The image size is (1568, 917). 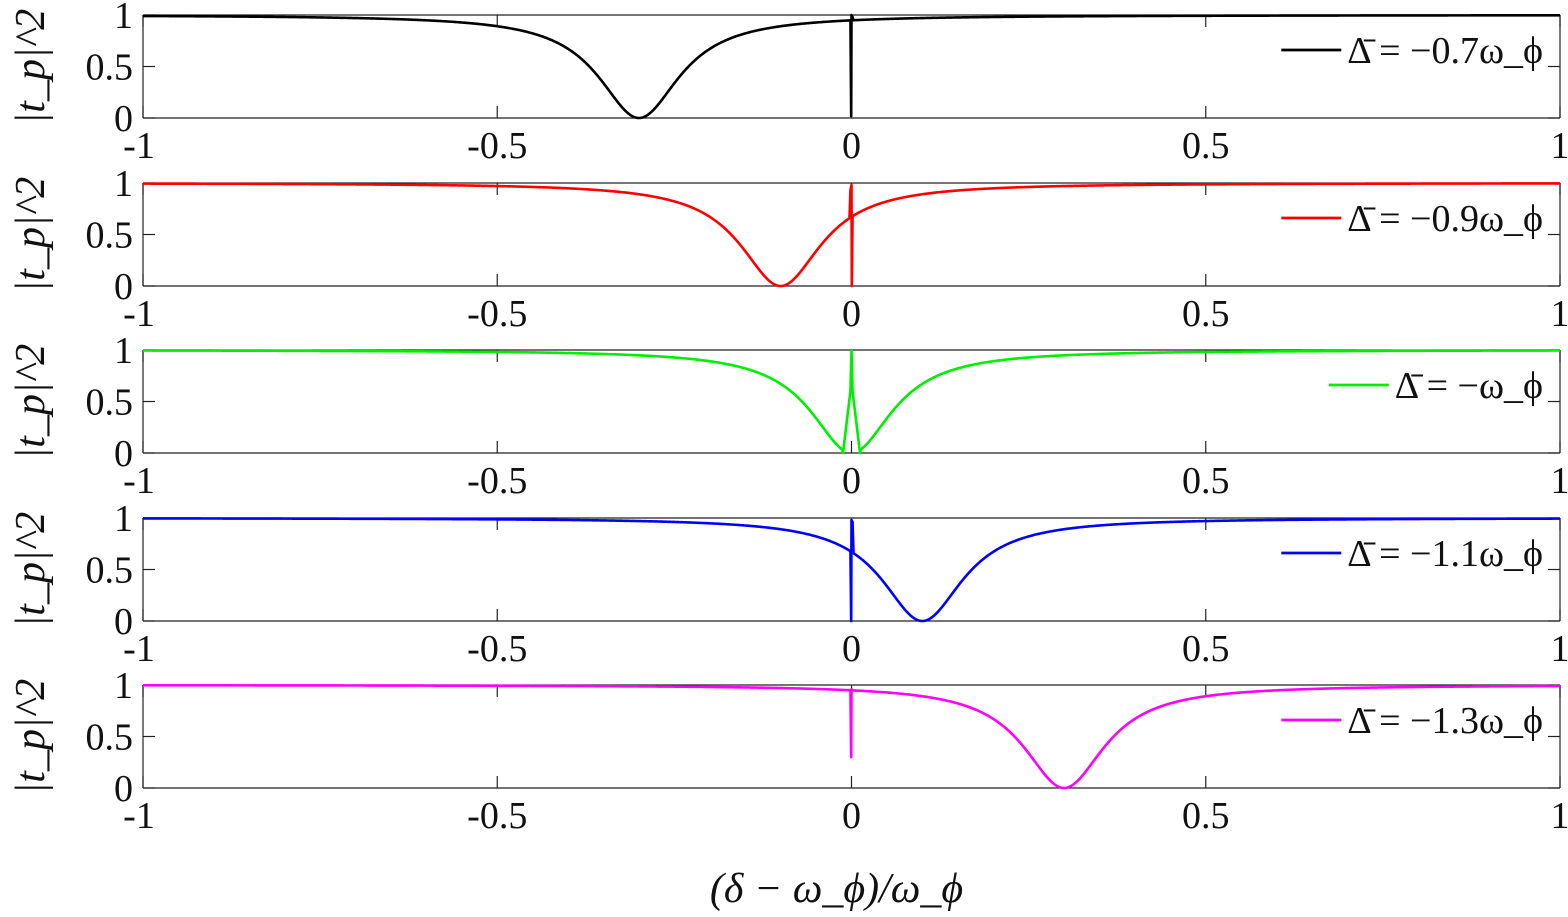 I want to click on legend-label: Δ̄ = −1.1ω_ϕ, so click(x=1445, y=554).